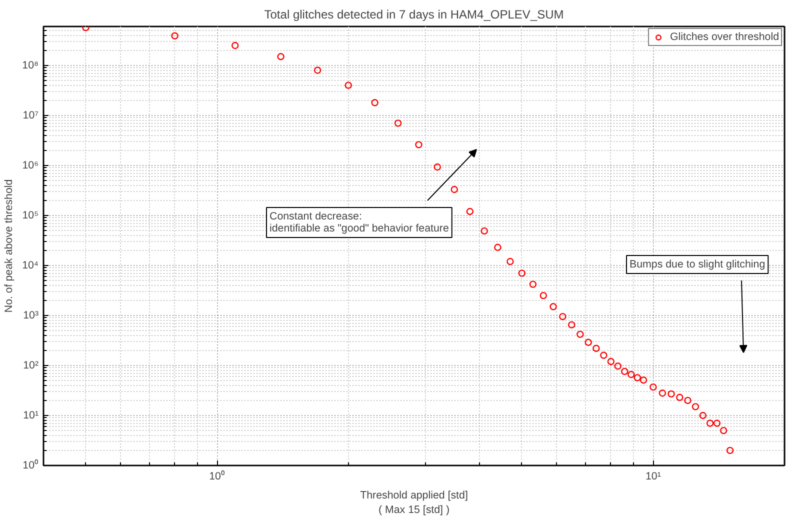  Describe the element at coordinates (30, 465) in the screenshot. I see `y-tick-label: 10⁰` at that location.